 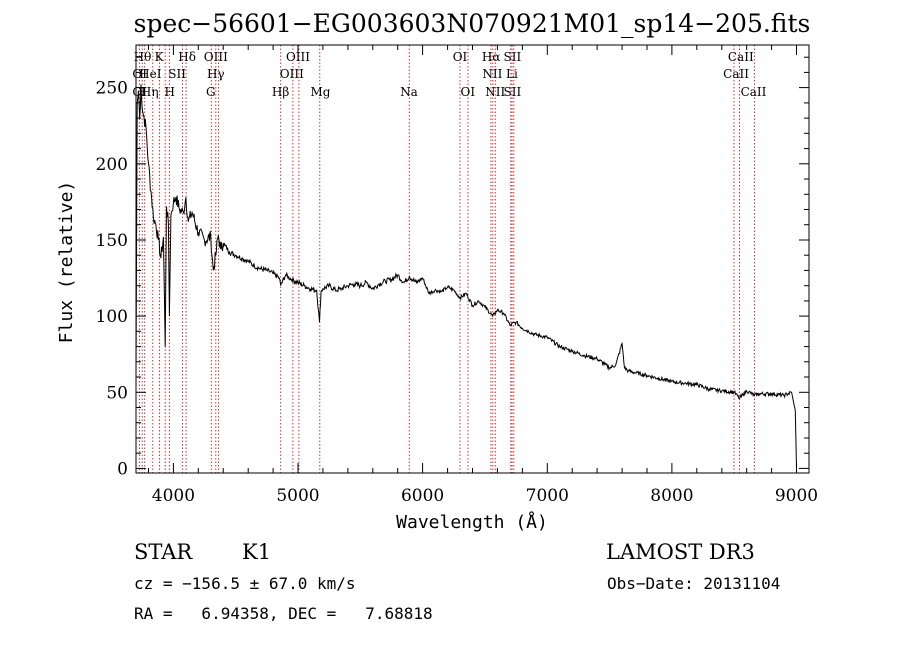 I want to click on spectral-line-label: K, so click(x=160, y=57).